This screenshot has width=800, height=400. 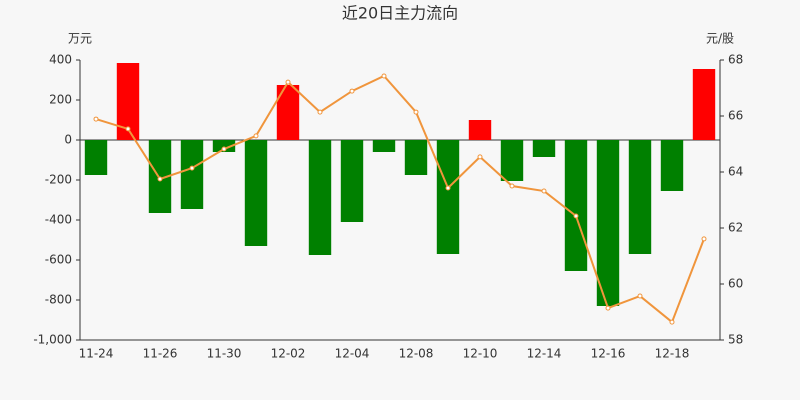 I want to click on x-tick-label: 12-10, so click(x=480, y=354).